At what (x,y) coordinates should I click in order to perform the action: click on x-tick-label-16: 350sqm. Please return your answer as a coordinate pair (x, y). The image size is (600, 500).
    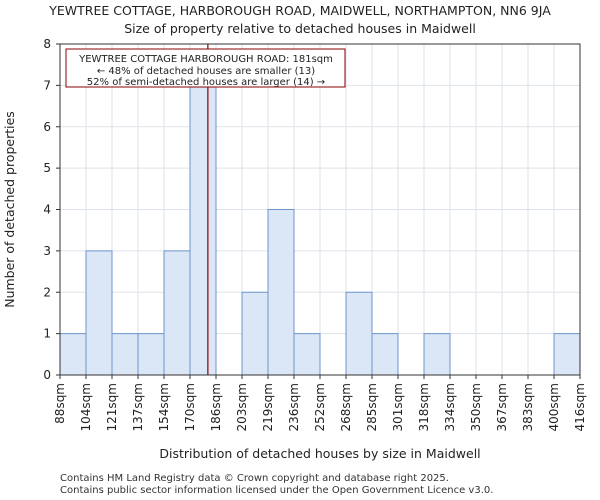
    Looking at the image, I should click on (476, 407).